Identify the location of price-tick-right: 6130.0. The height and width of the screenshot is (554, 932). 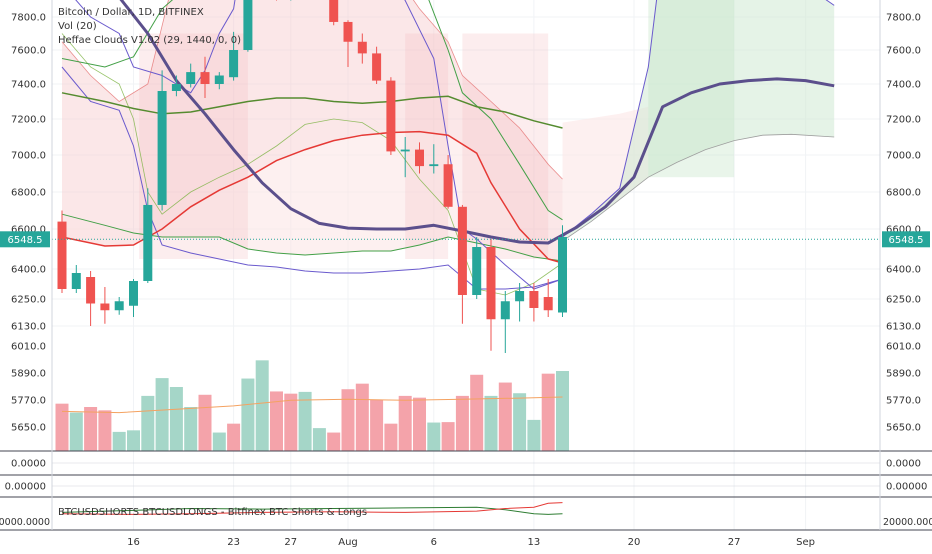
(903, 327).